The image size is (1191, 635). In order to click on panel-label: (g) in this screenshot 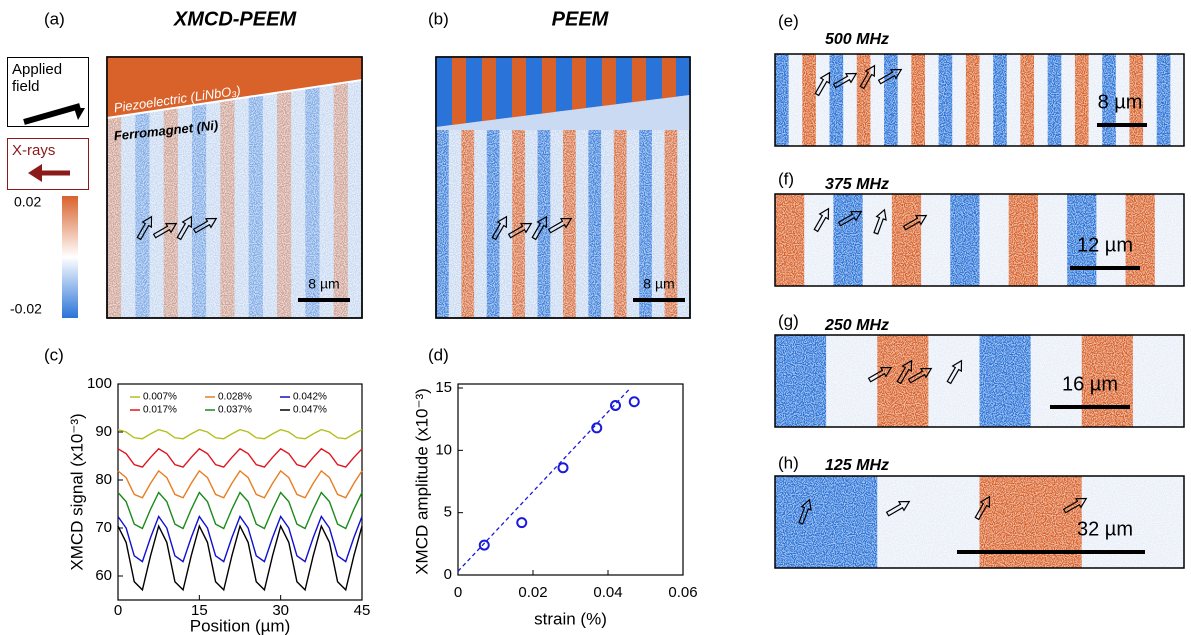, I will do `click(788, 320)`.